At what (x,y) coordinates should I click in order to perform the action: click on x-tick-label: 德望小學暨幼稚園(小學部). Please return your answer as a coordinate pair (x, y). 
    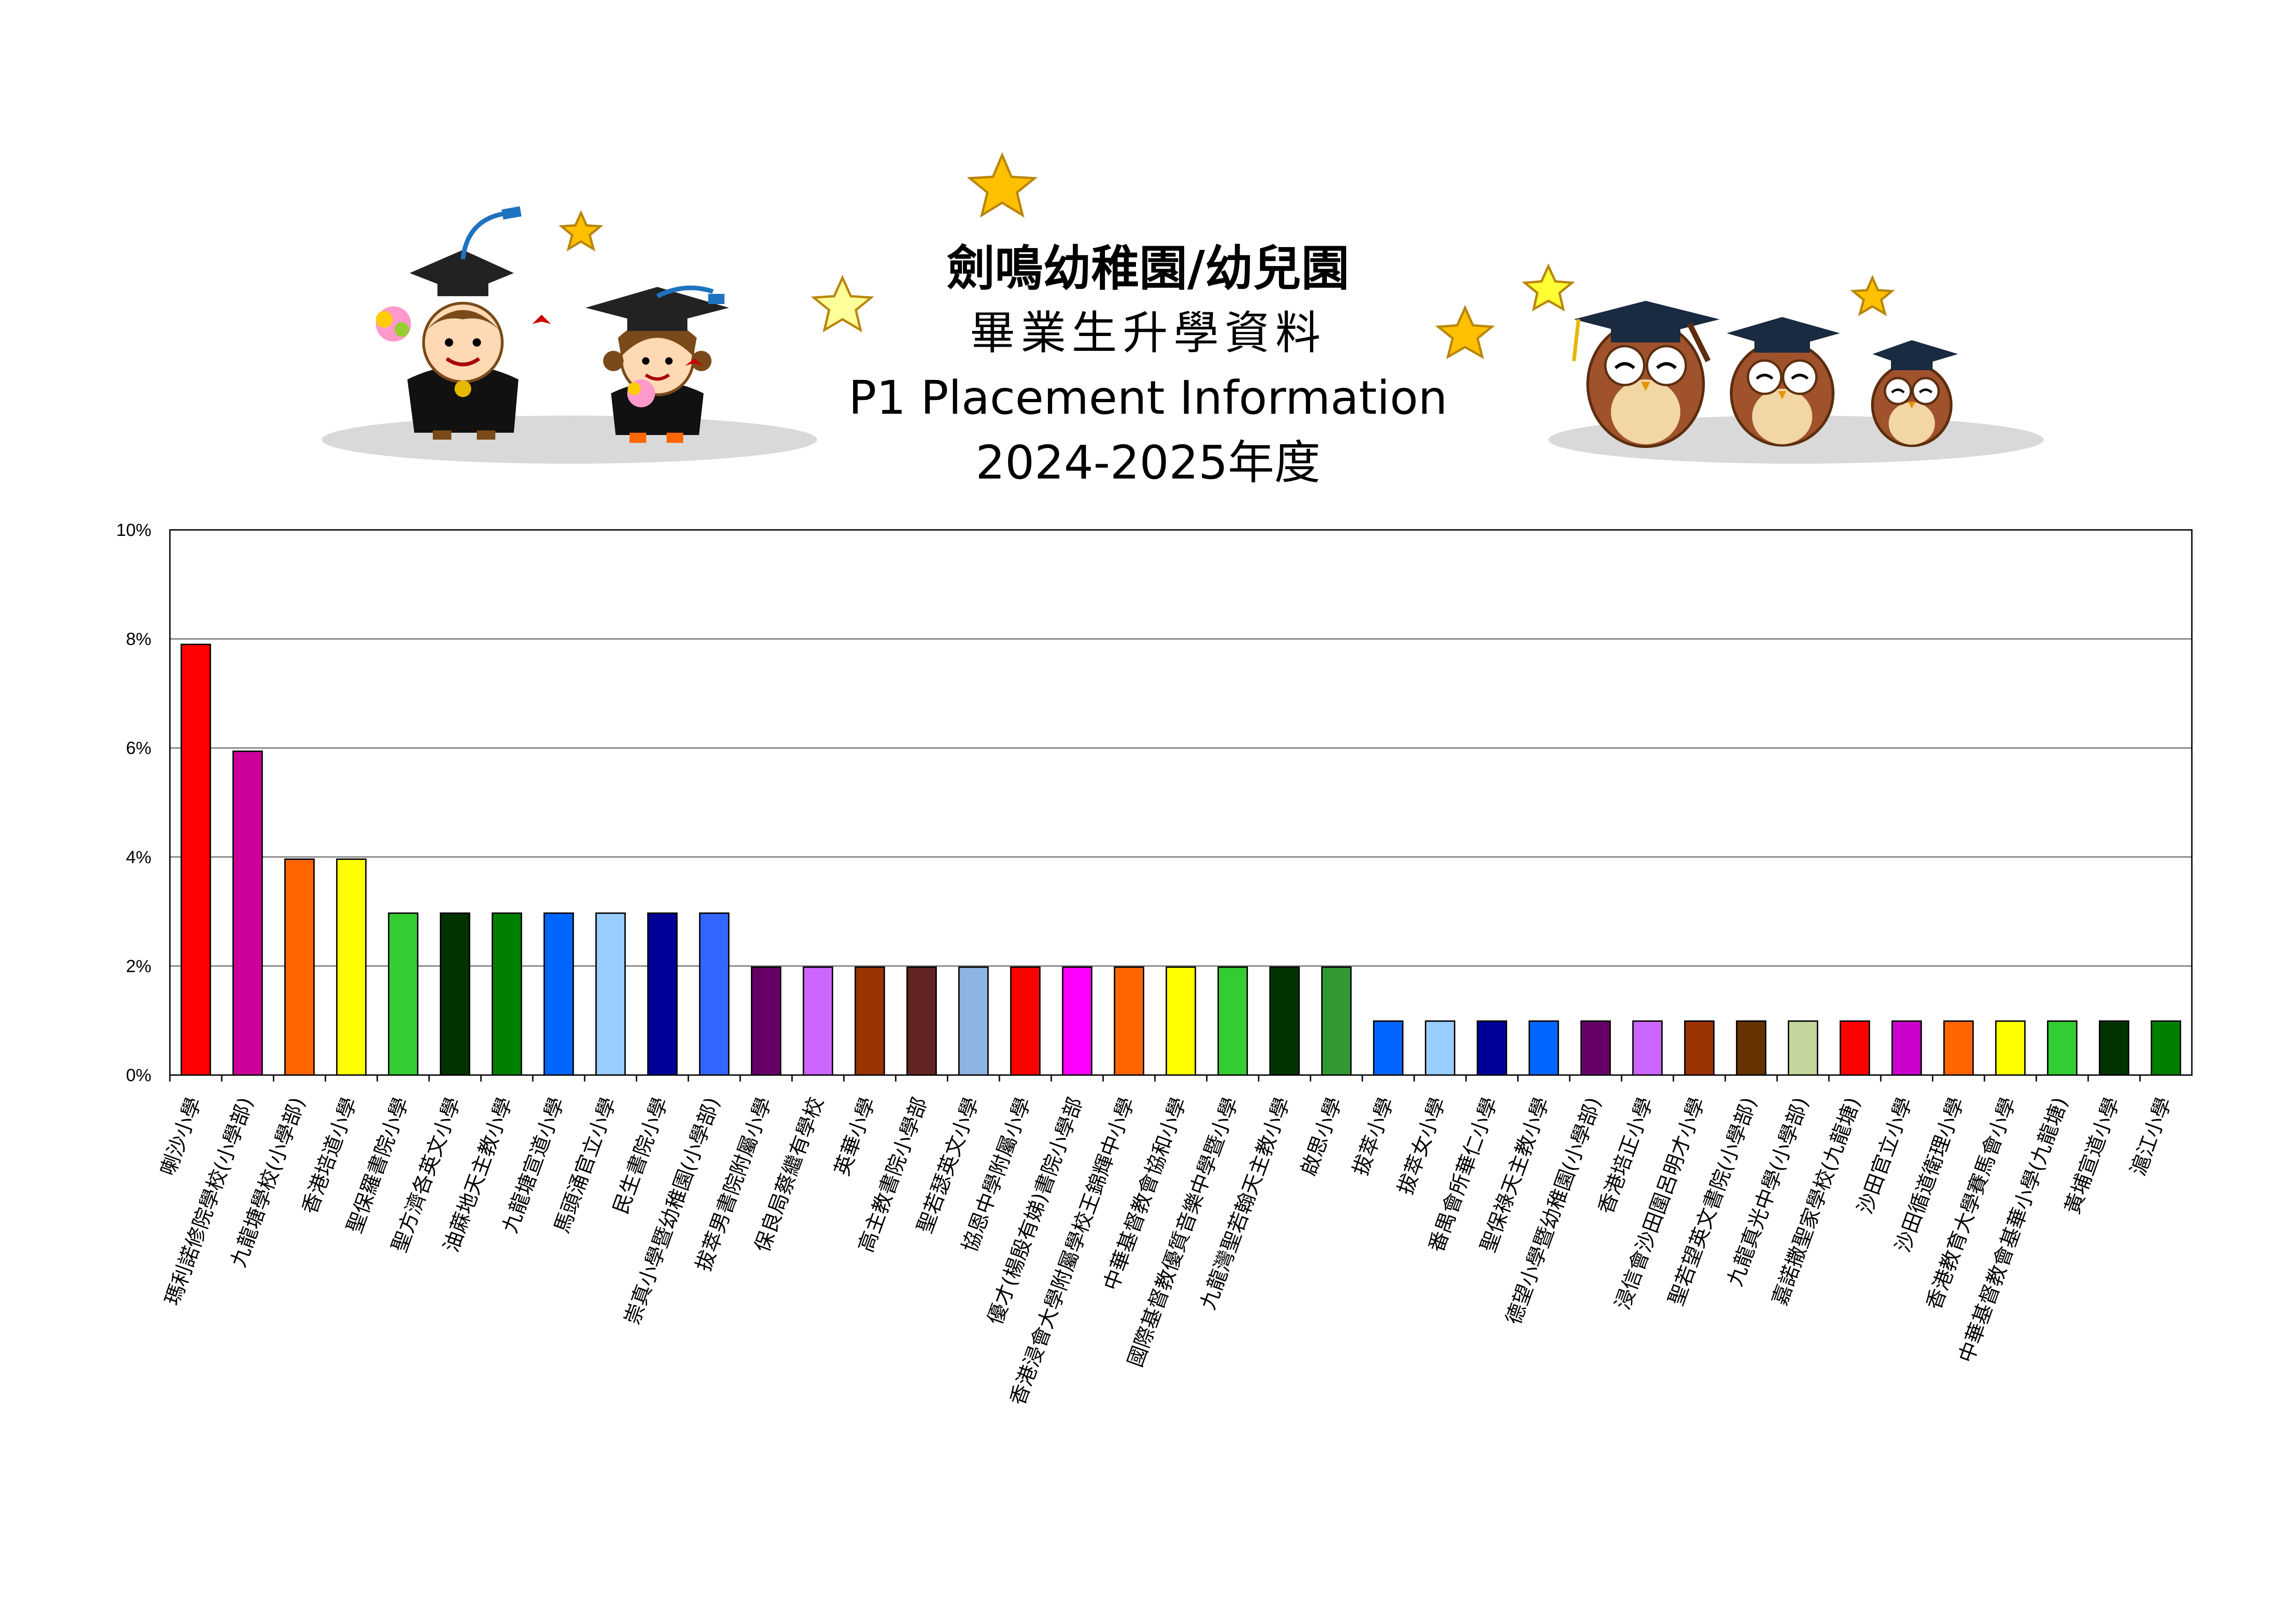
    Looking at the image, I should click on (1554, 1211).